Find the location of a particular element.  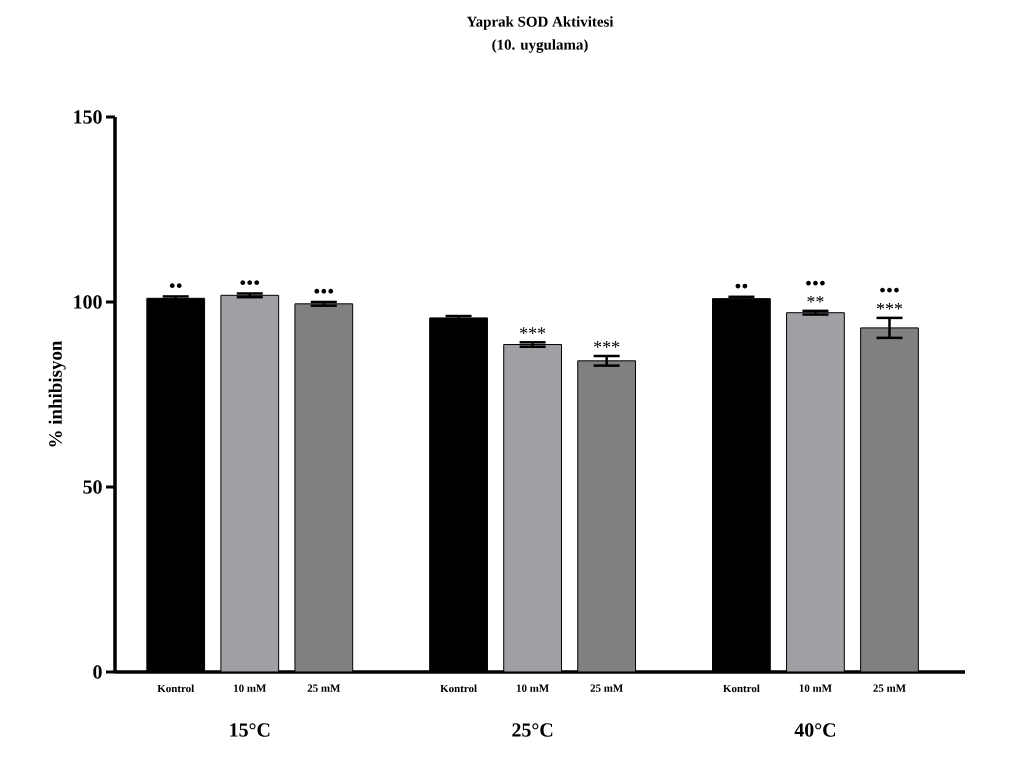

y-tick-label: 100 is located at coordinates (88, 302).